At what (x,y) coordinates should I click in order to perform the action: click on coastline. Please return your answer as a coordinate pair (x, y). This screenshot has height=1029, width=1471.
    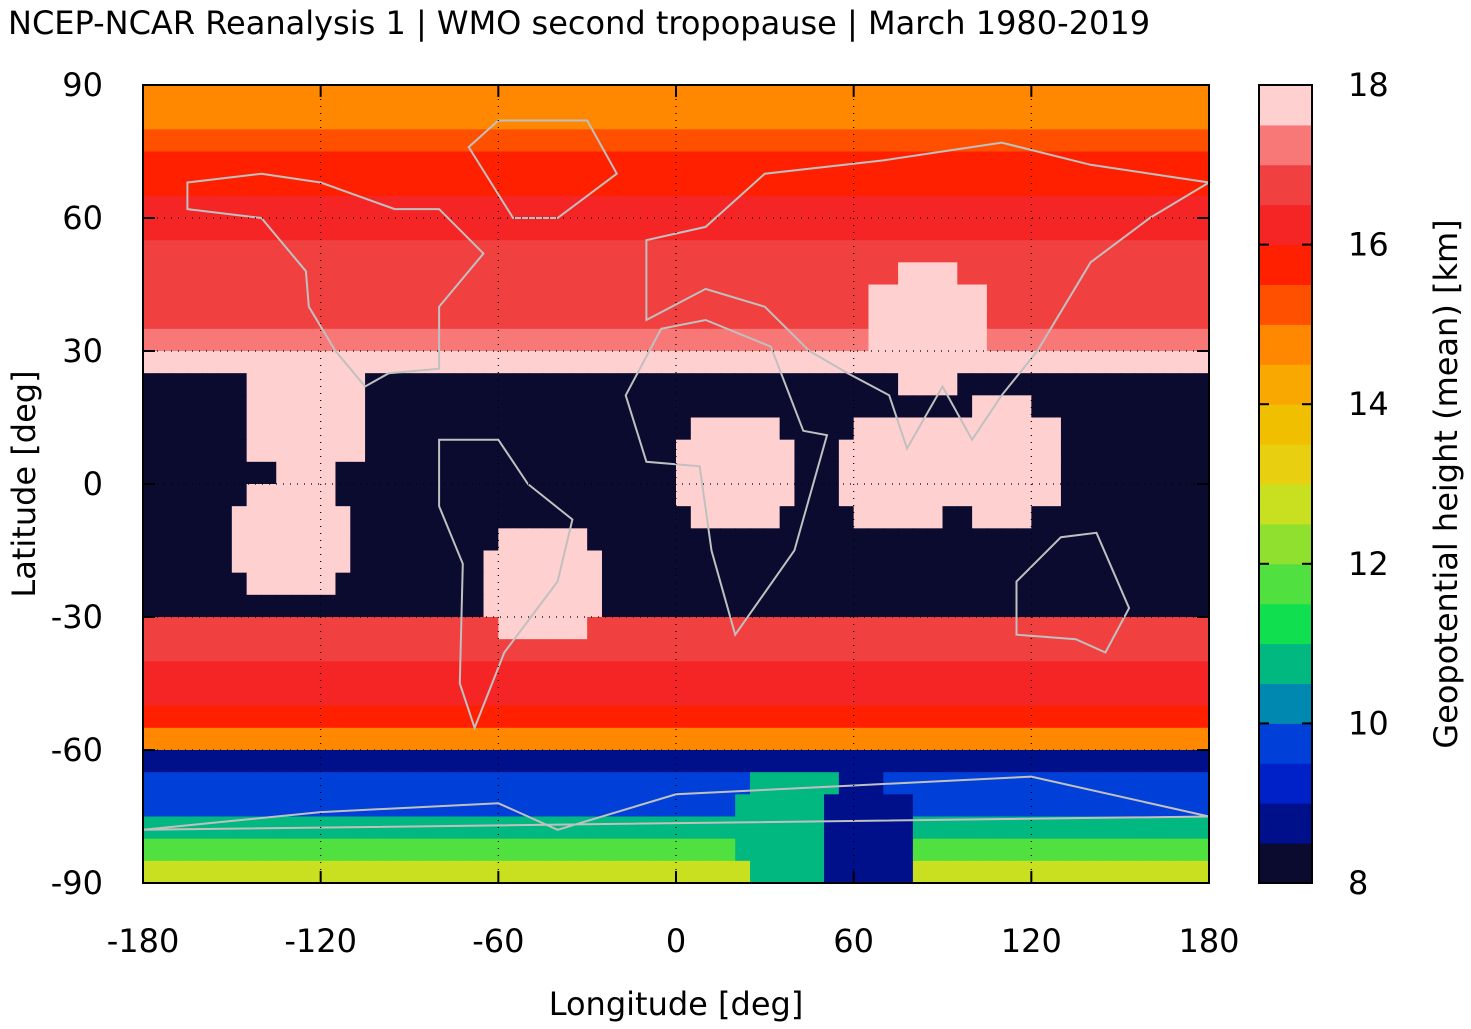
    Looking at the image, I should click on (928, 296).